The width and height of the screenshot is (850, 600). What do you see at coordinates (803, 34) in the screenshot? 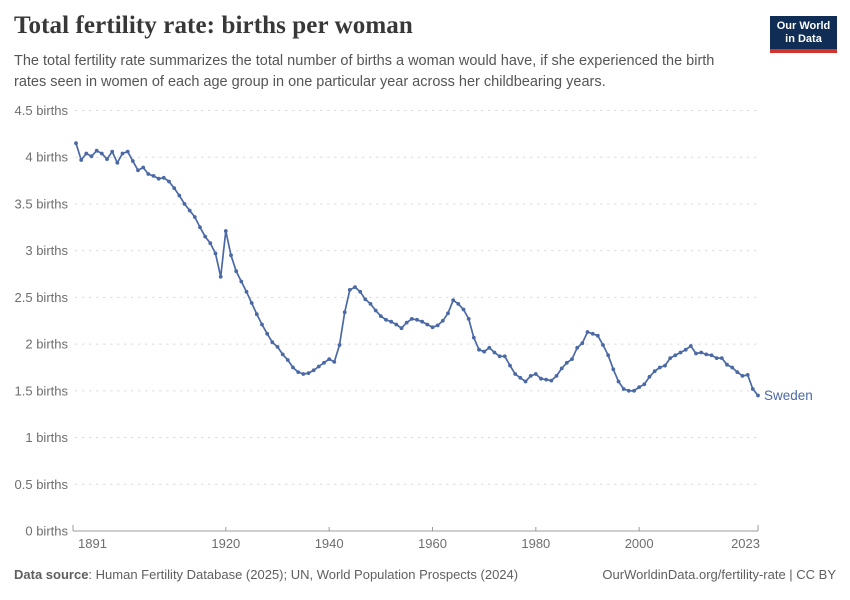
I see `owid-logo: Our World in Data` at bounding box center [803, 34].